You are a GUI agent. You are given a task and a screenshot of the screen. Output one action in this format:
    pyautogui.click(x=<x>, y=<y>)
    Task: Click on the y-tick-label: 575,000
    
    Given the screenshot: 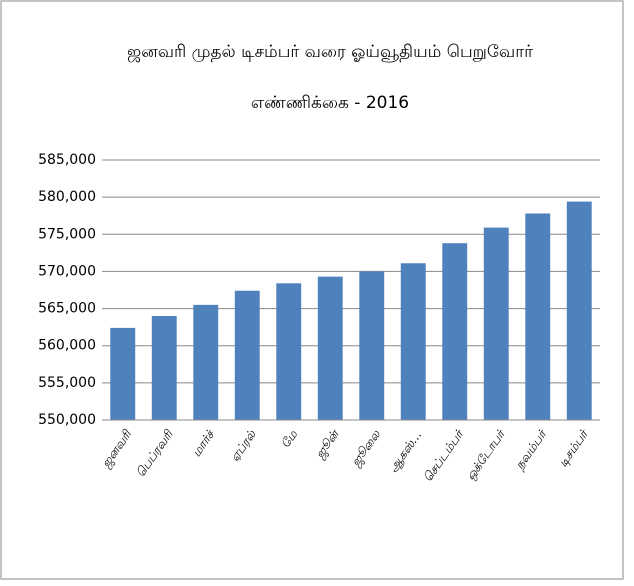 What is the action you would take?
    pyautogui.click(x=67, y=234)
    